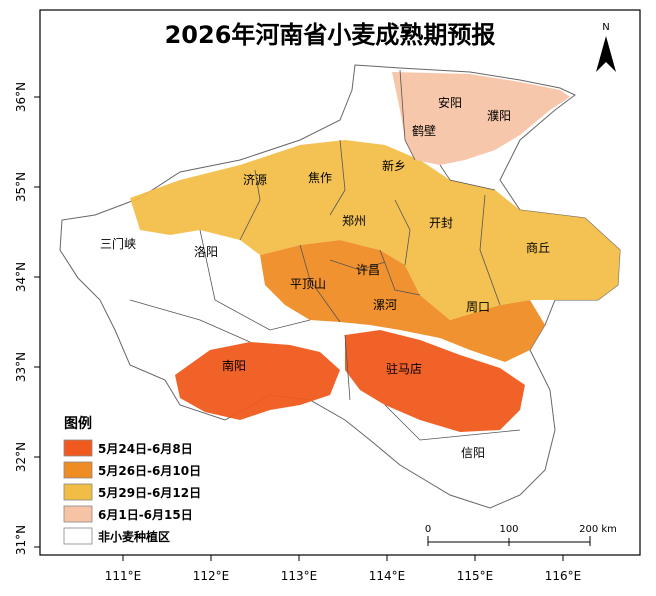 Image resolution: width=656 pixels, height=596 pixels. I want to click on city-label-jiyuan: 济源, so click(255, 179).